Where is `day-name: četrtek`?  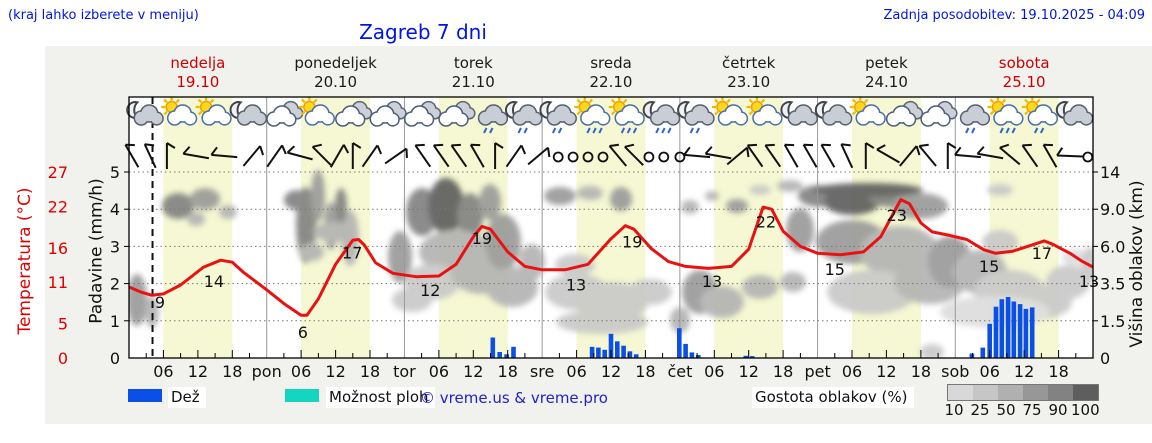 day-name: četrtek is located at coordinates (749, 63).